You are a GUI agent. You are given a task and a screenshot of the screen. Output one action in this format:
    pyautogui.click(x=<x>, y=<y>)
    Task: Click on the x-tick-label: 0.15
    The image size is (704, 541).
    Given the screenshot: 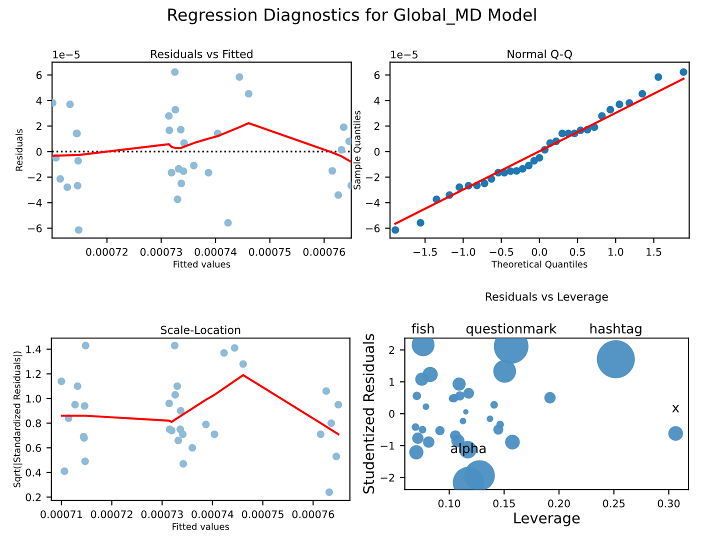 What is the action you would take?
    pyautogui.click(x=504, y=504)
    